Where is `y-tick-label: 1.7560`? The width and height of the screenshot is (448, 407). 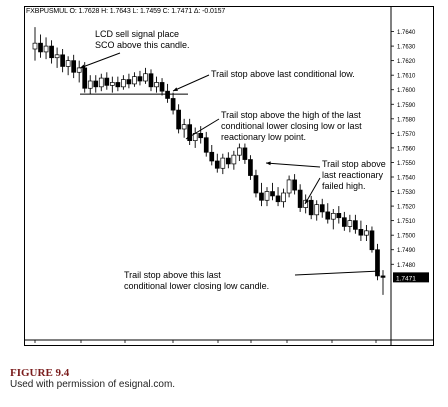
y-tick-label: 1.7560 is located at coordinates (406, 149).